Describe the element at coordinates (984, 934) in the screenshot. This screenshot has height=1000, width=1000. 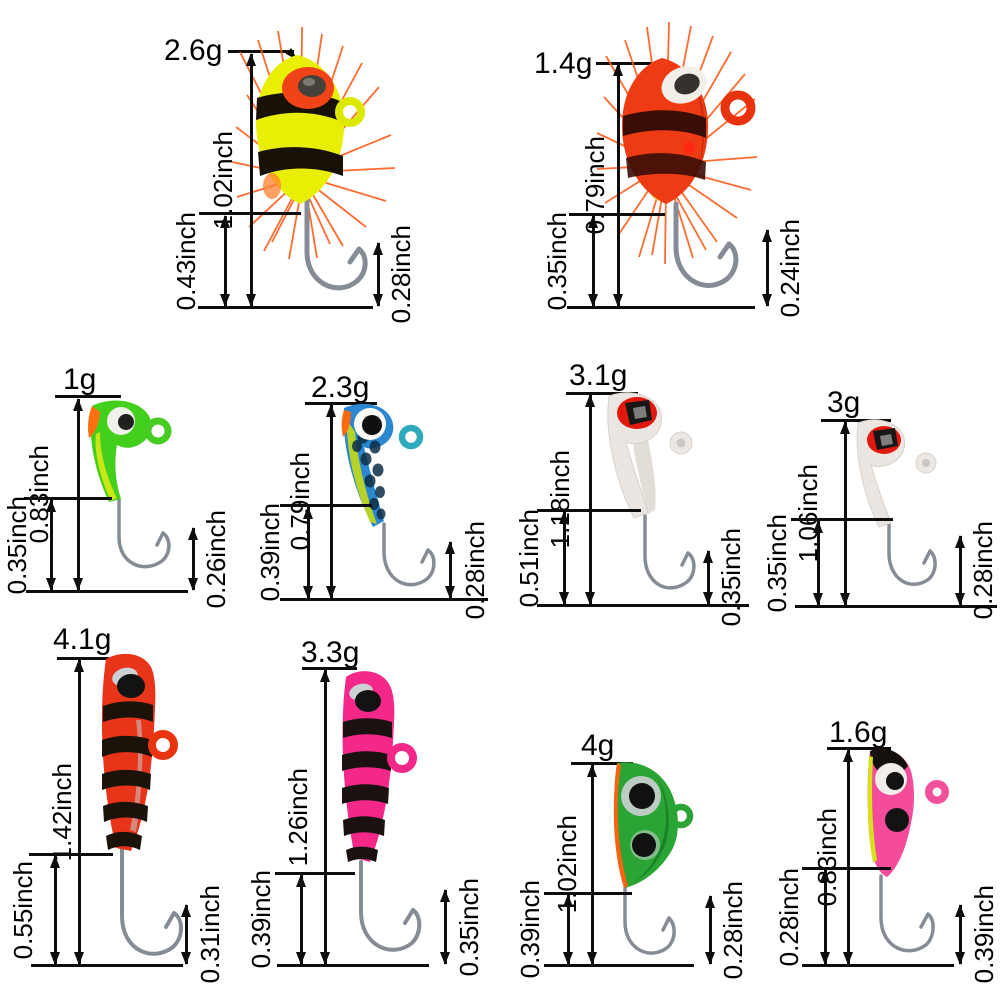
I see `hook-gap-label: 0.39inch` at that location.